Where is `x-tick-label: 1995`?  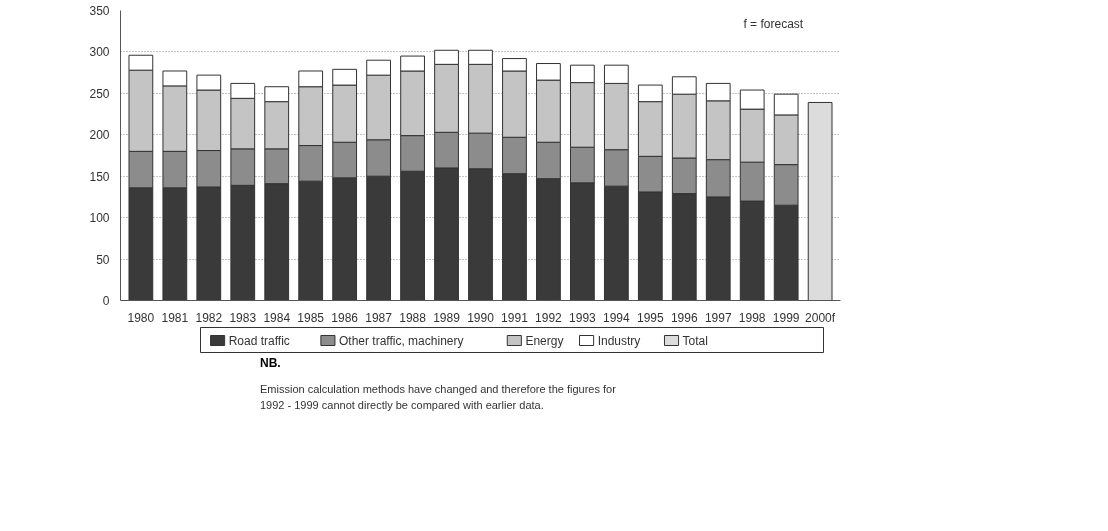 x-tick-label: 1995 is located at coordinates (650, 317).